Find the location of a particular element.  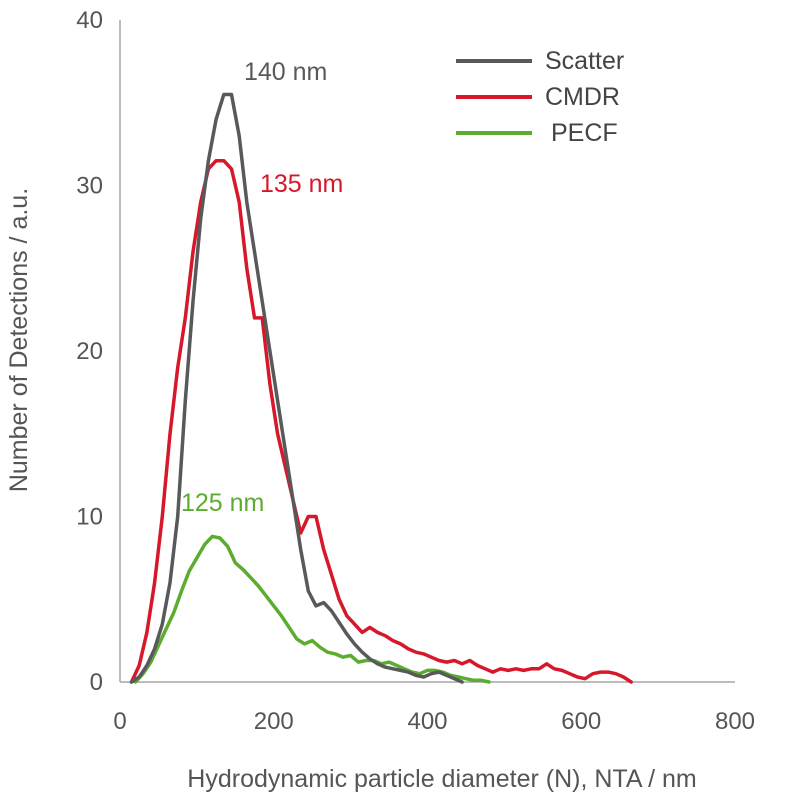

peak-label-cmdr: 135 nm is located at coordinates (301, 184).